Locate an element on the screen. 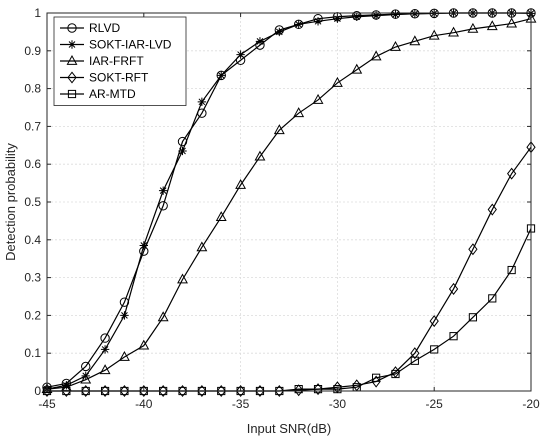 This screenshot has width=550, height=443. x-tick-label: -45 is located at coordinates (47, 404).